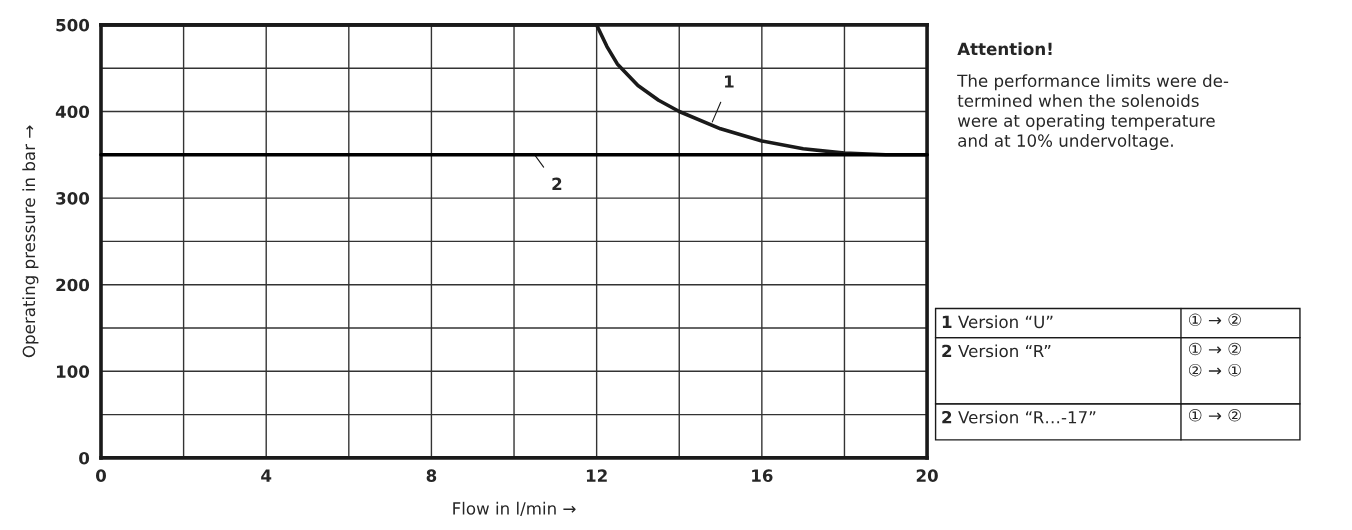 The image size is (1352, 530). I want to click on x-tick-label: 4, so click(266, 475).